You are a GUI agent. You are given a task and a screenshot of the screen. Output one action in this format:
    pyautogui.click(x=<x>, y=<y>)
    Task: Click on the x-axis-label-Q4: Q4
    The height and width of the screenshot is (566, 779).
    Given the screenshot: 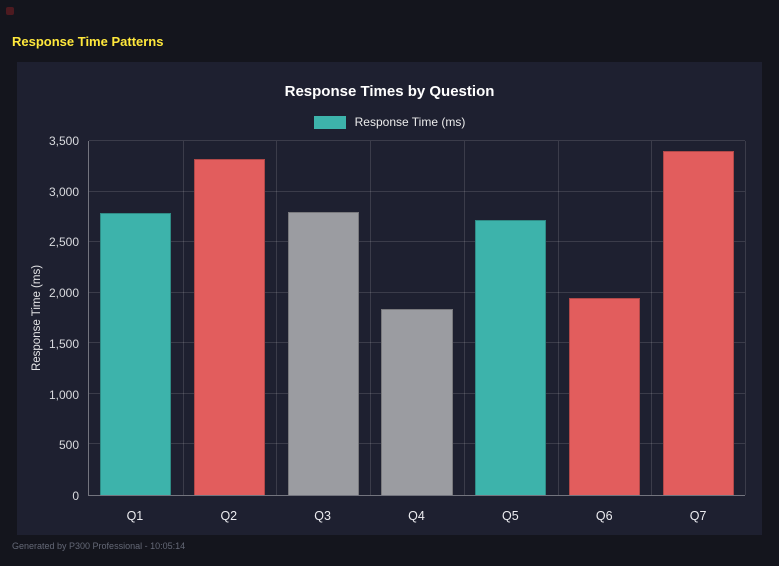 What is the action you would take?
    pyautogui.click(x=416, y=516)
    